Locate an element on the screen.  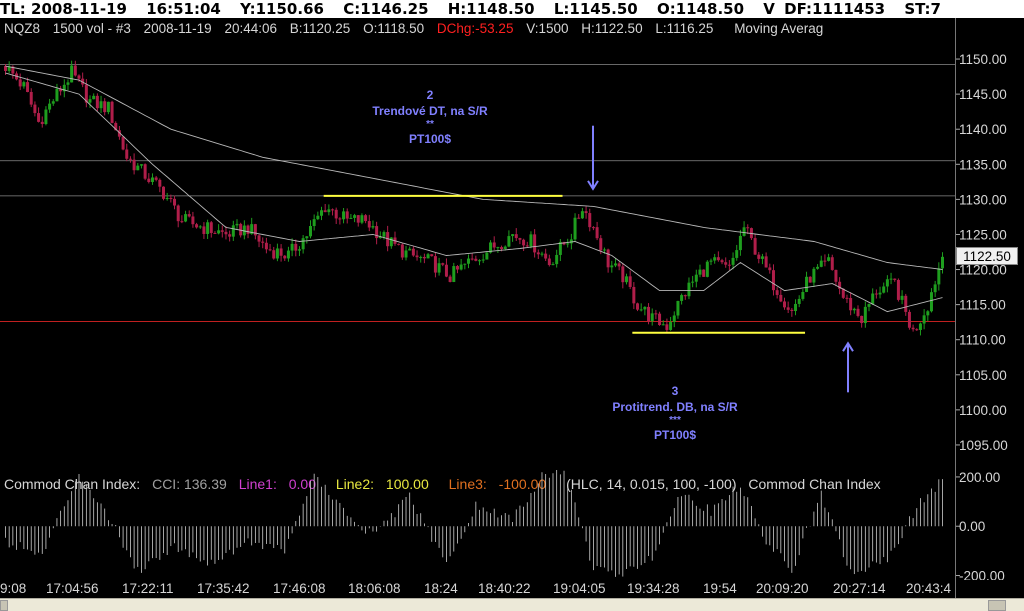
annotation-3-number: 3 is located at coordinates (675, 391).